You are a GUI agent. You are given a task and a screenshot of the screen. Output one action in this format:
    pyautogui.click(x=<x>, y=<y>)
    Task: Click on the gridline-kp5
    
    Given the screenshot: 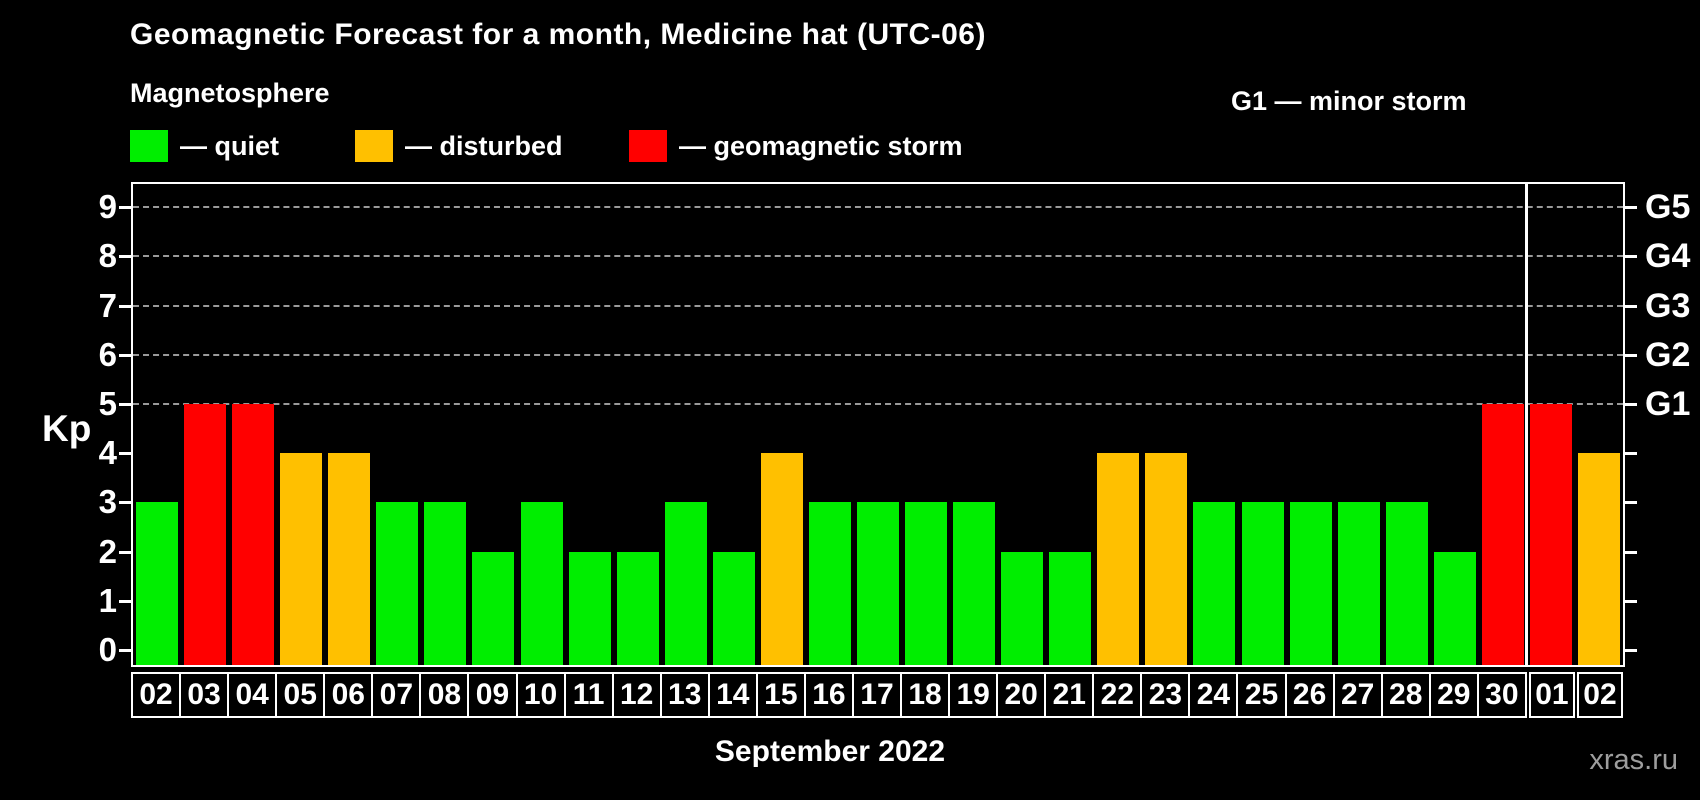 What is the action you would take?
    pyautogui.click(x=878, y=404)
    